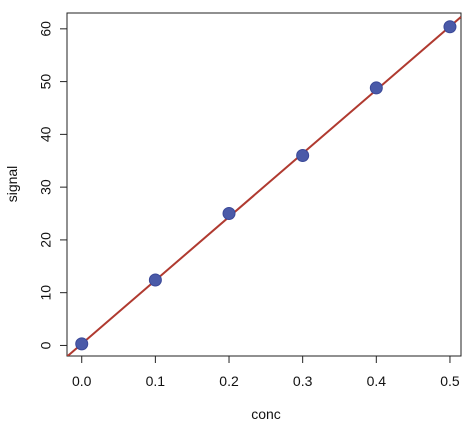 The height and width of the screenshot is (428, 474). Describe the element at coordinates (46, 187) in the screenshot. I see `y-tick-label: 30` at that location.